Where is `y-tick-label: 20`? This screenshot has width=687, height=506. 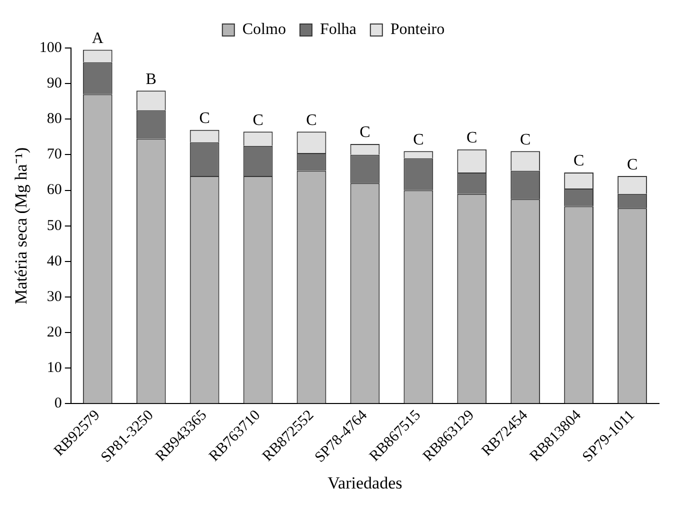 y-tick-label: 20 is located at coordinates (54, 332).